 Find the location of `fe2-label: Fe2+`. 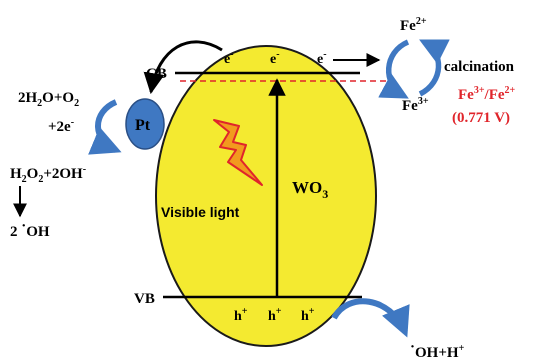

fe2-label: Fe2+ is located at coordinates (413, 25).